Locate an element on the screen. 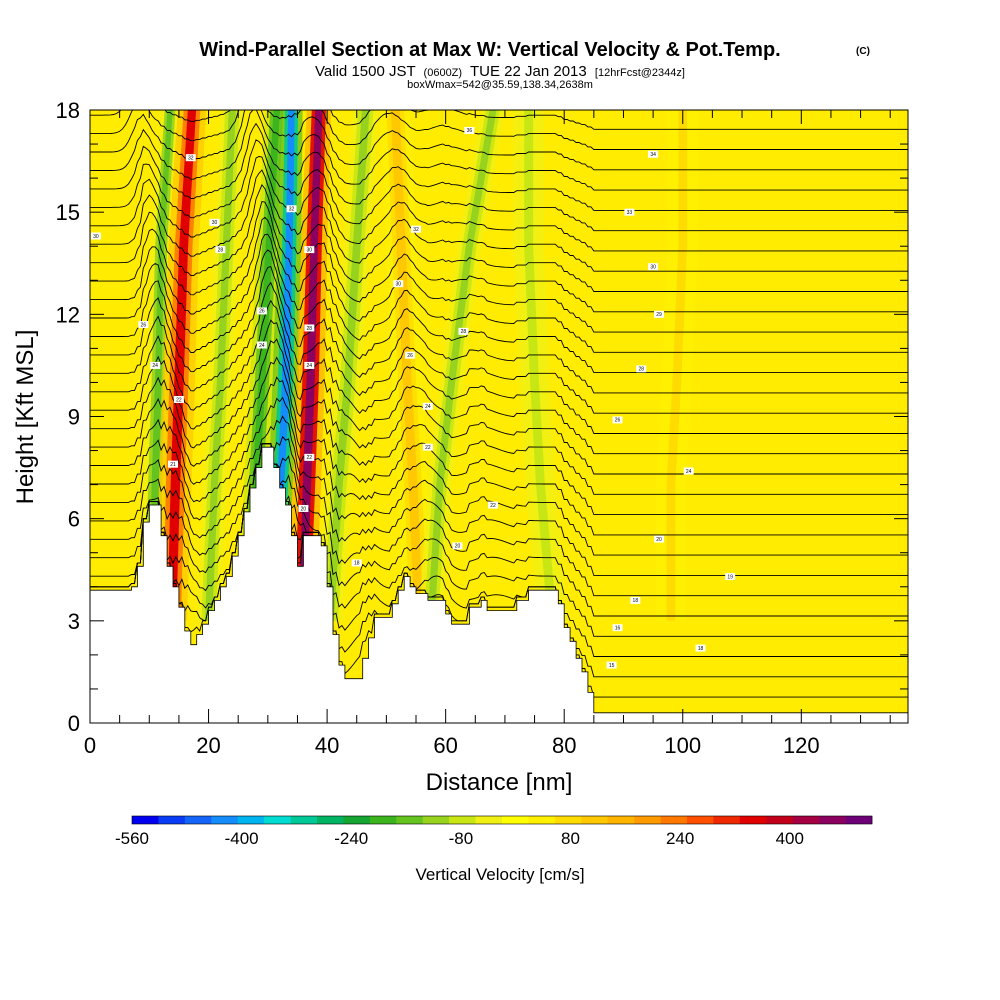  contour-label-0: 30 is located at coordinates (96, 237).